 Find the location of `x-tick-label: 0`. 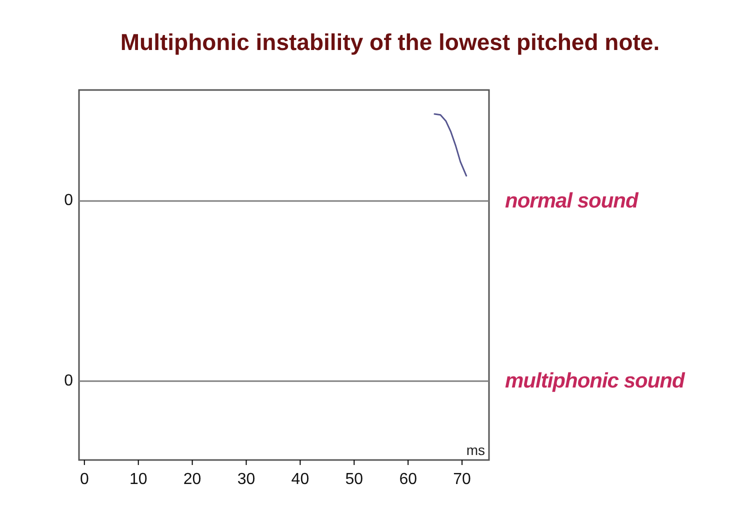

x-tick-label: 0 is located at coordinates (84, 479).